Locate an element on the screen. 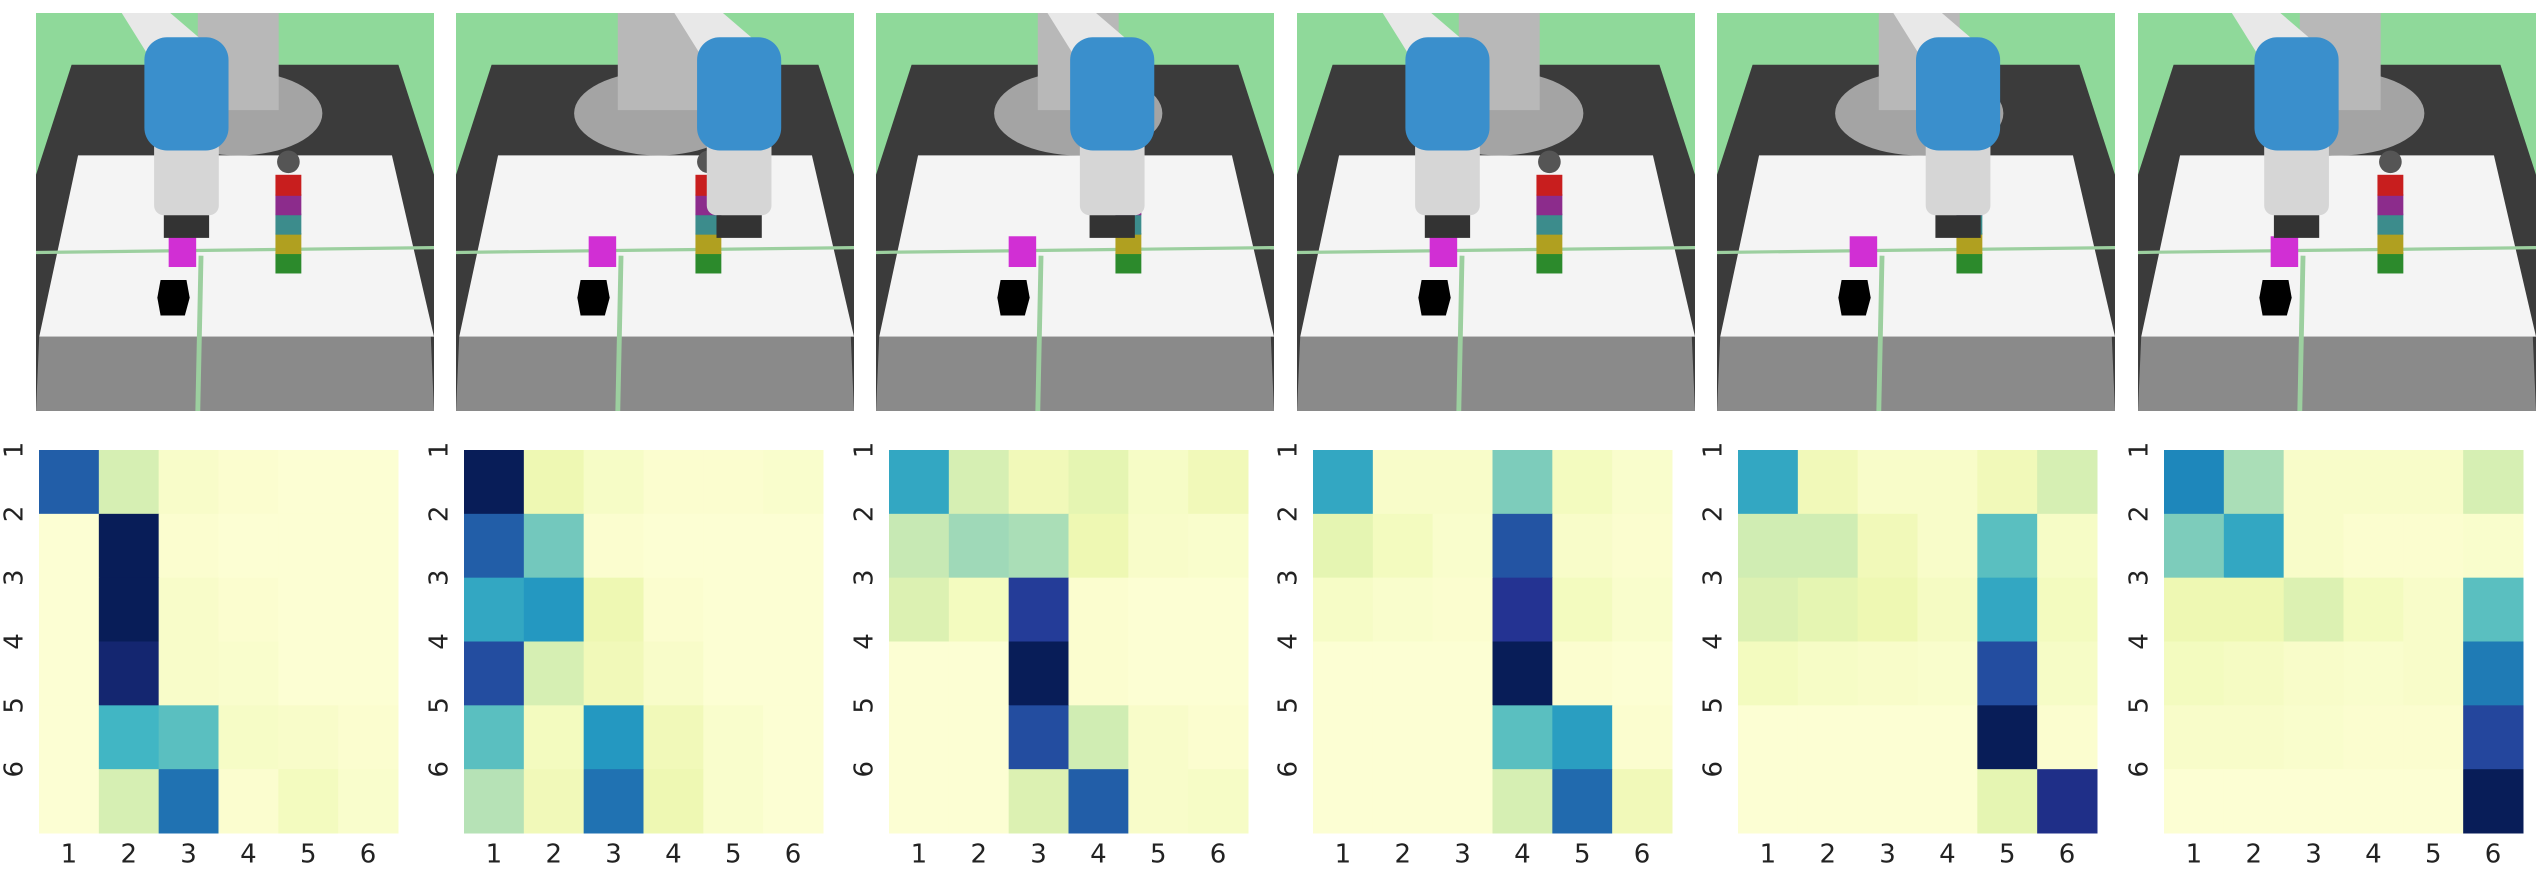 The image size is (2536, 876). x-tick-label: 6 is located at coordinates (1642, 855).